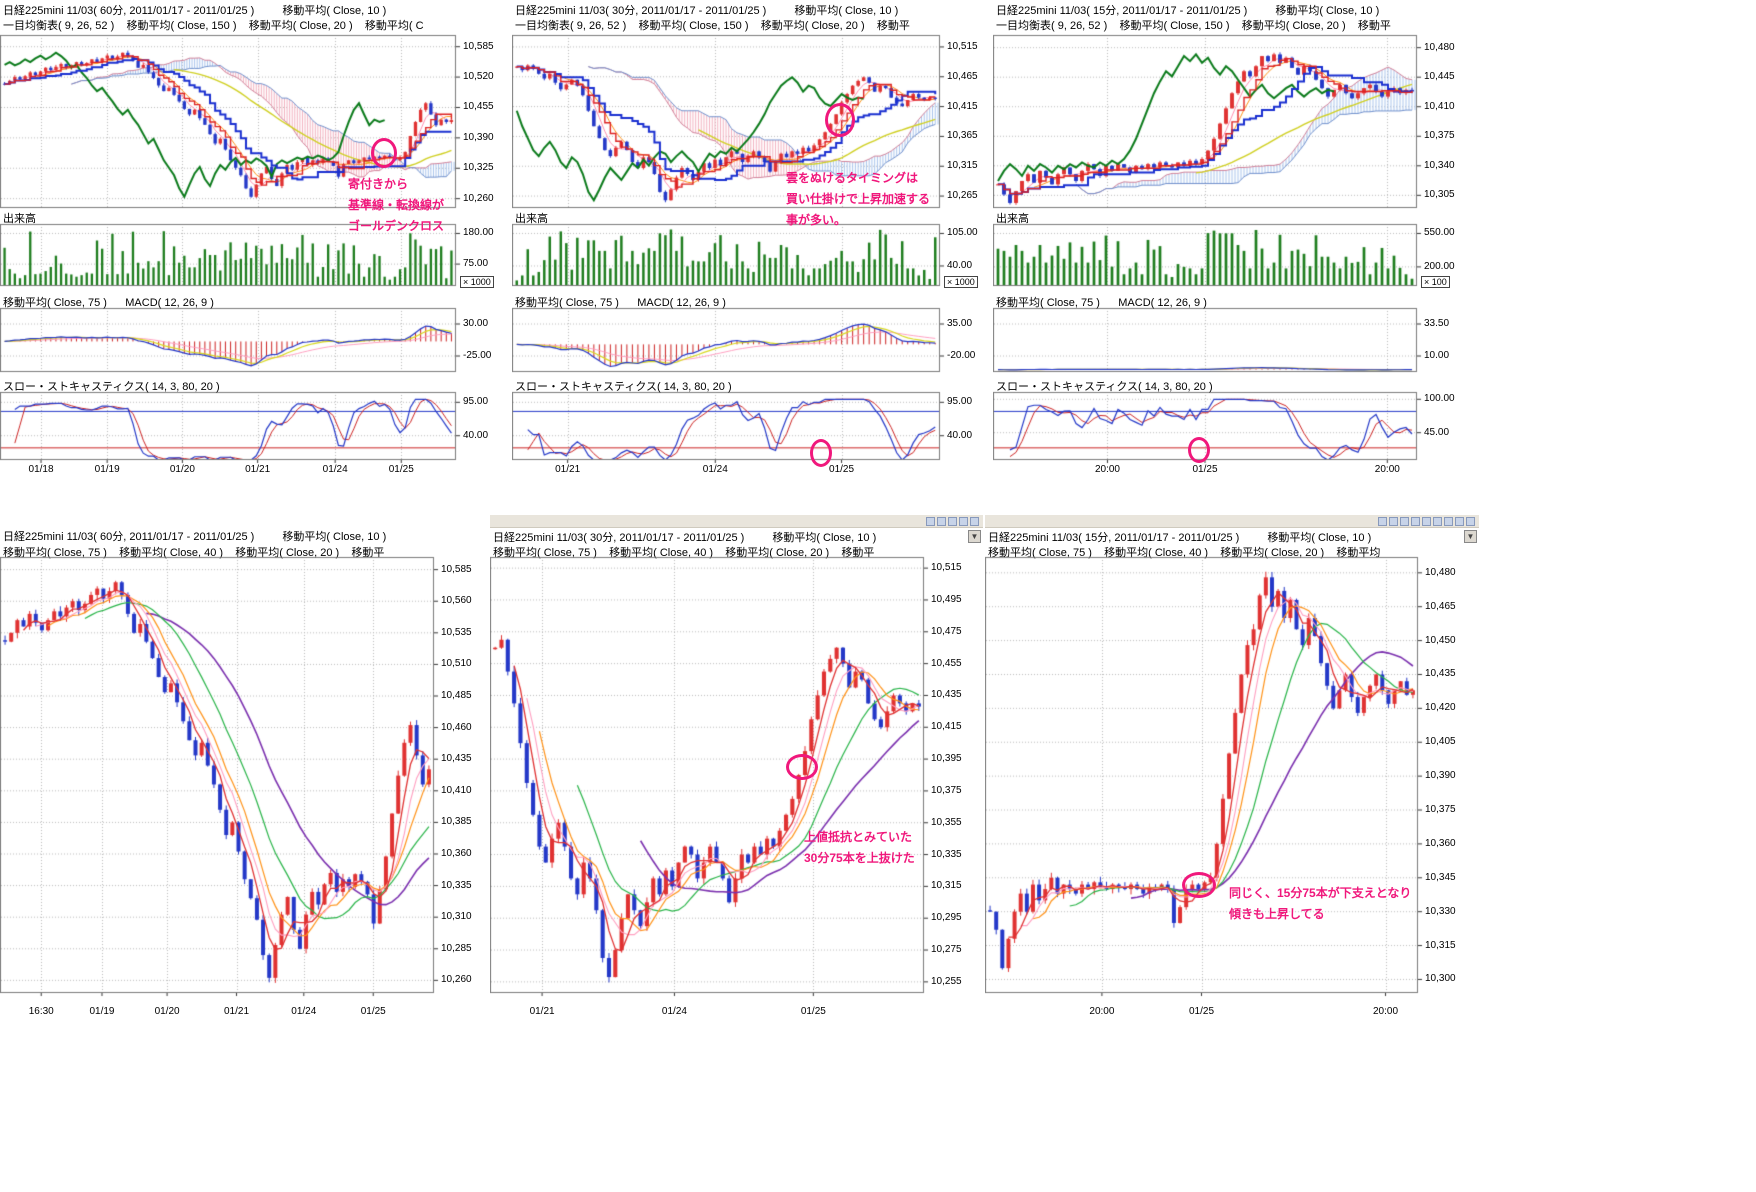  I want to click on y-axis-tick: 10,495, so click(946, 599).